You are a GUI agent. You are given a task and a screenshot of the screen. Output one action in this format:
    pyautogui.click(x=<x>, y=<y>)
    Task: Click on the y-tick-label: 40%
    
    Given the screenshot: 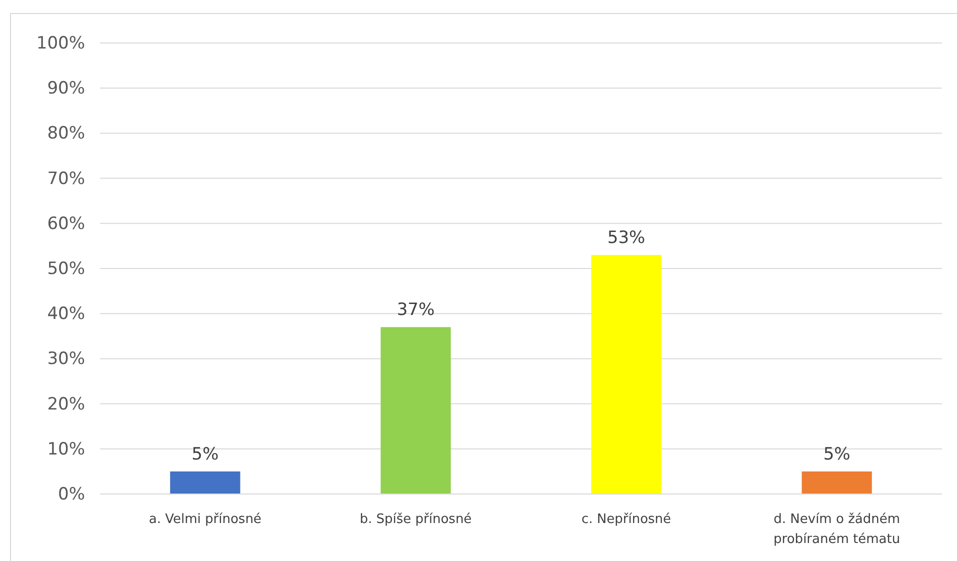 What is the action you would take?
    pyautogui.click(x=66, y=314)
    